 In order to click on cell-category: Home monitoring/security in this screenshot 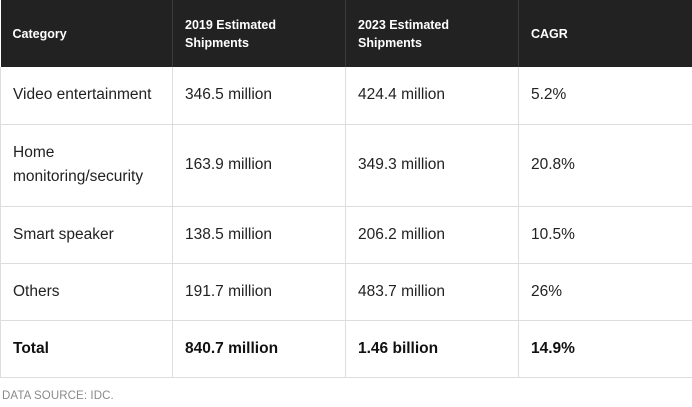, I will do `click(86, 165)`.